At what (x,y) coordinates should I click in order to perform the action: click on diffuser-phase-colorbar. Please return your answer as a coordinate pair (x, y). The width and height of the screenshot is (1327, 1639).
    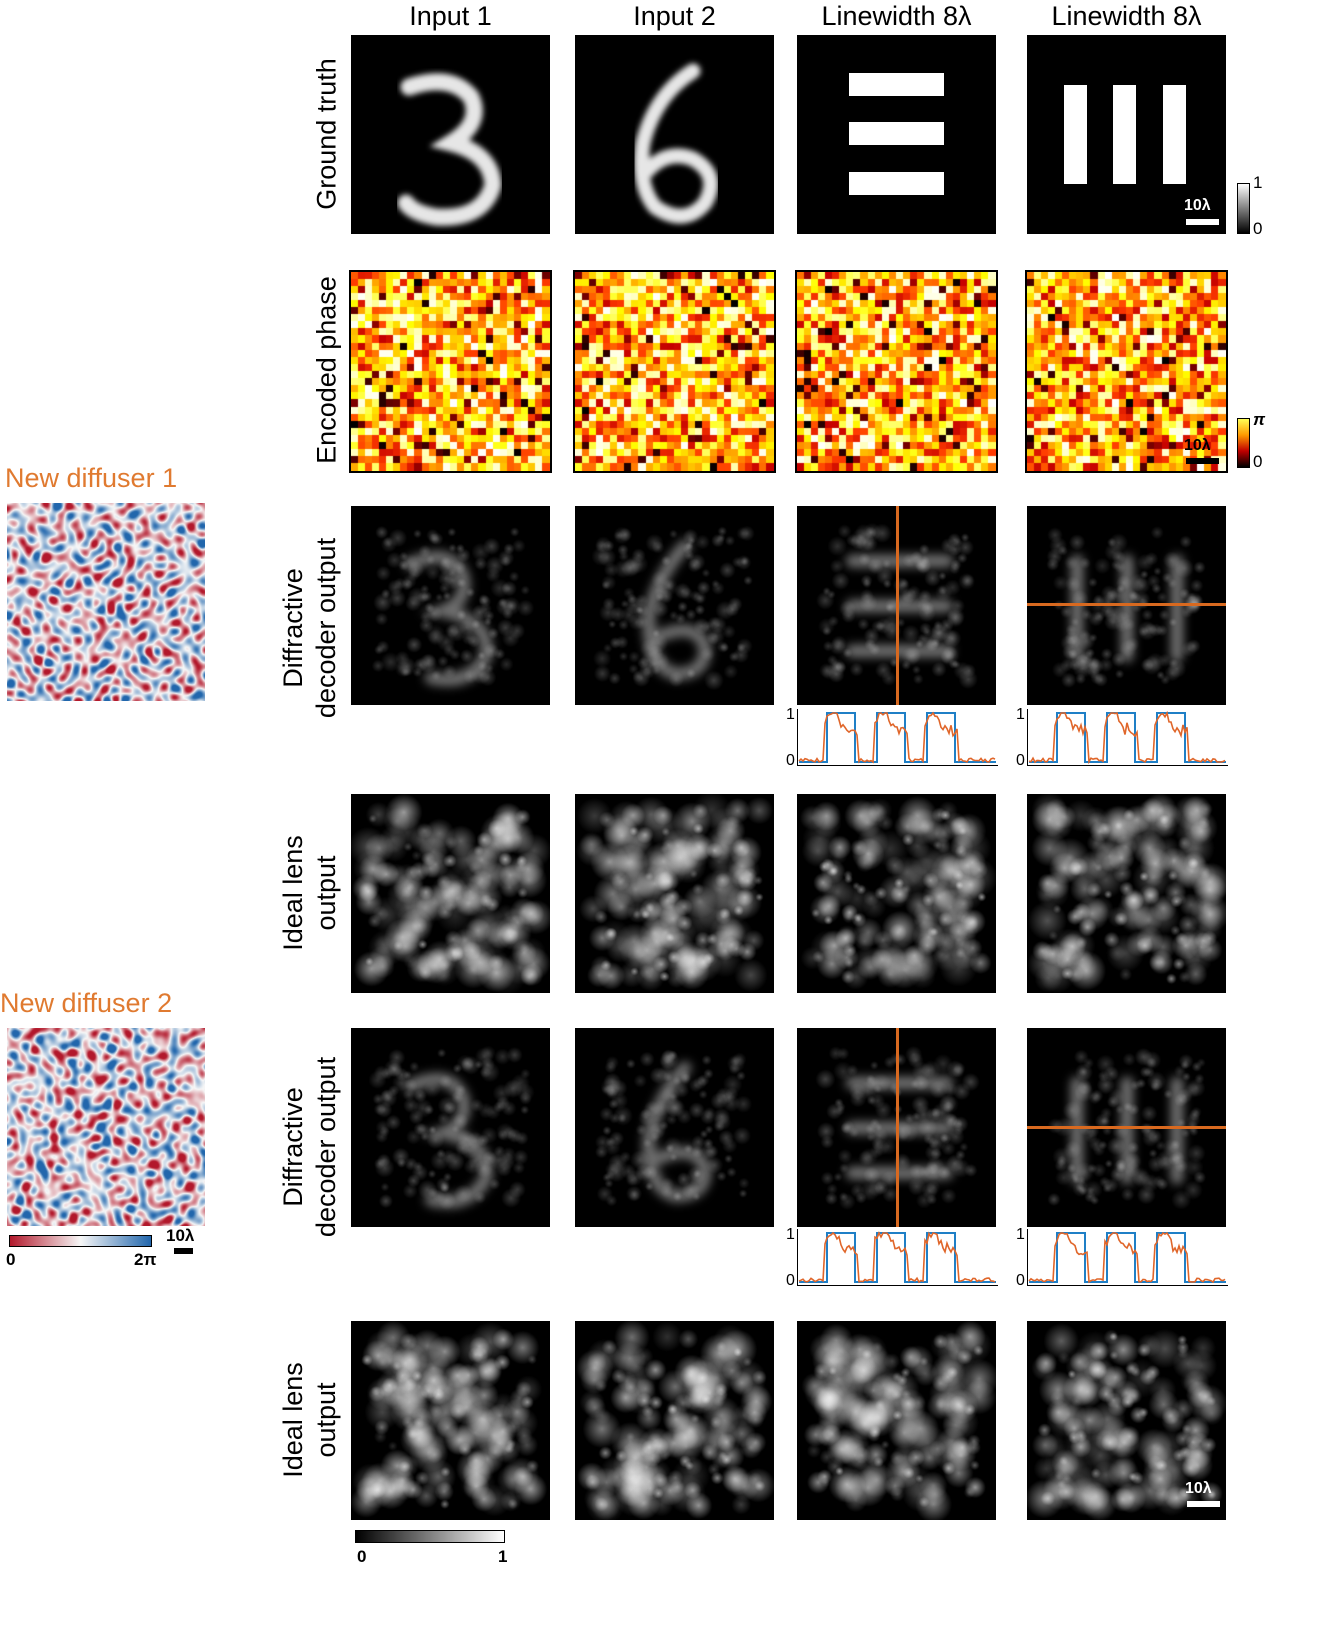
    Looking at the image, I should click on (80, 1241).